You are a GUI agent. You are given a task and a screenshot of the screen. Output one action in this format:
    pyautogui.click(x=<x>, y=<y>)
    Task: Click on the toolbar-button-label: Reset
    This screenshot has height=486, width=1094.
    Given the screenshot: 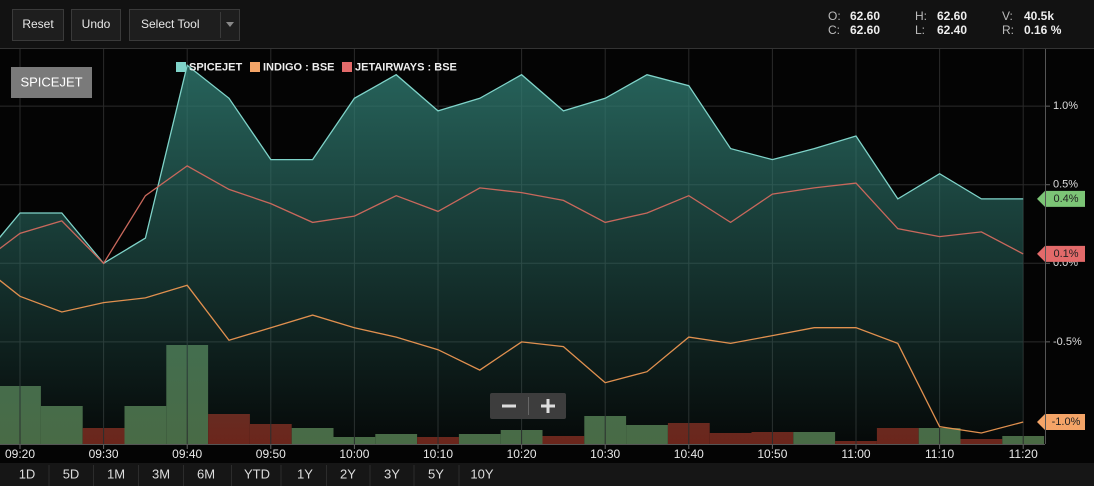 What is the action you would take?
    pyautogui.click(x=38, y=24)
    